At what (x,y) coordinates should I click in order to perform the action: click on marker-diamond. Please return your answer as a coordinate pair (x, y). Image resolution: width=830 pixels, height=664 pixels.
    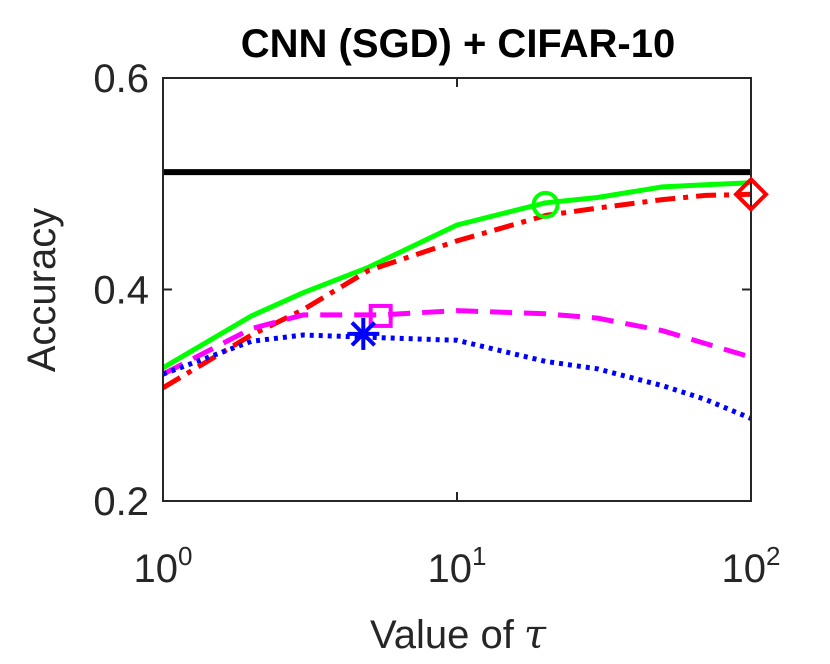
    Looking at the image, I should click on (751, 194).